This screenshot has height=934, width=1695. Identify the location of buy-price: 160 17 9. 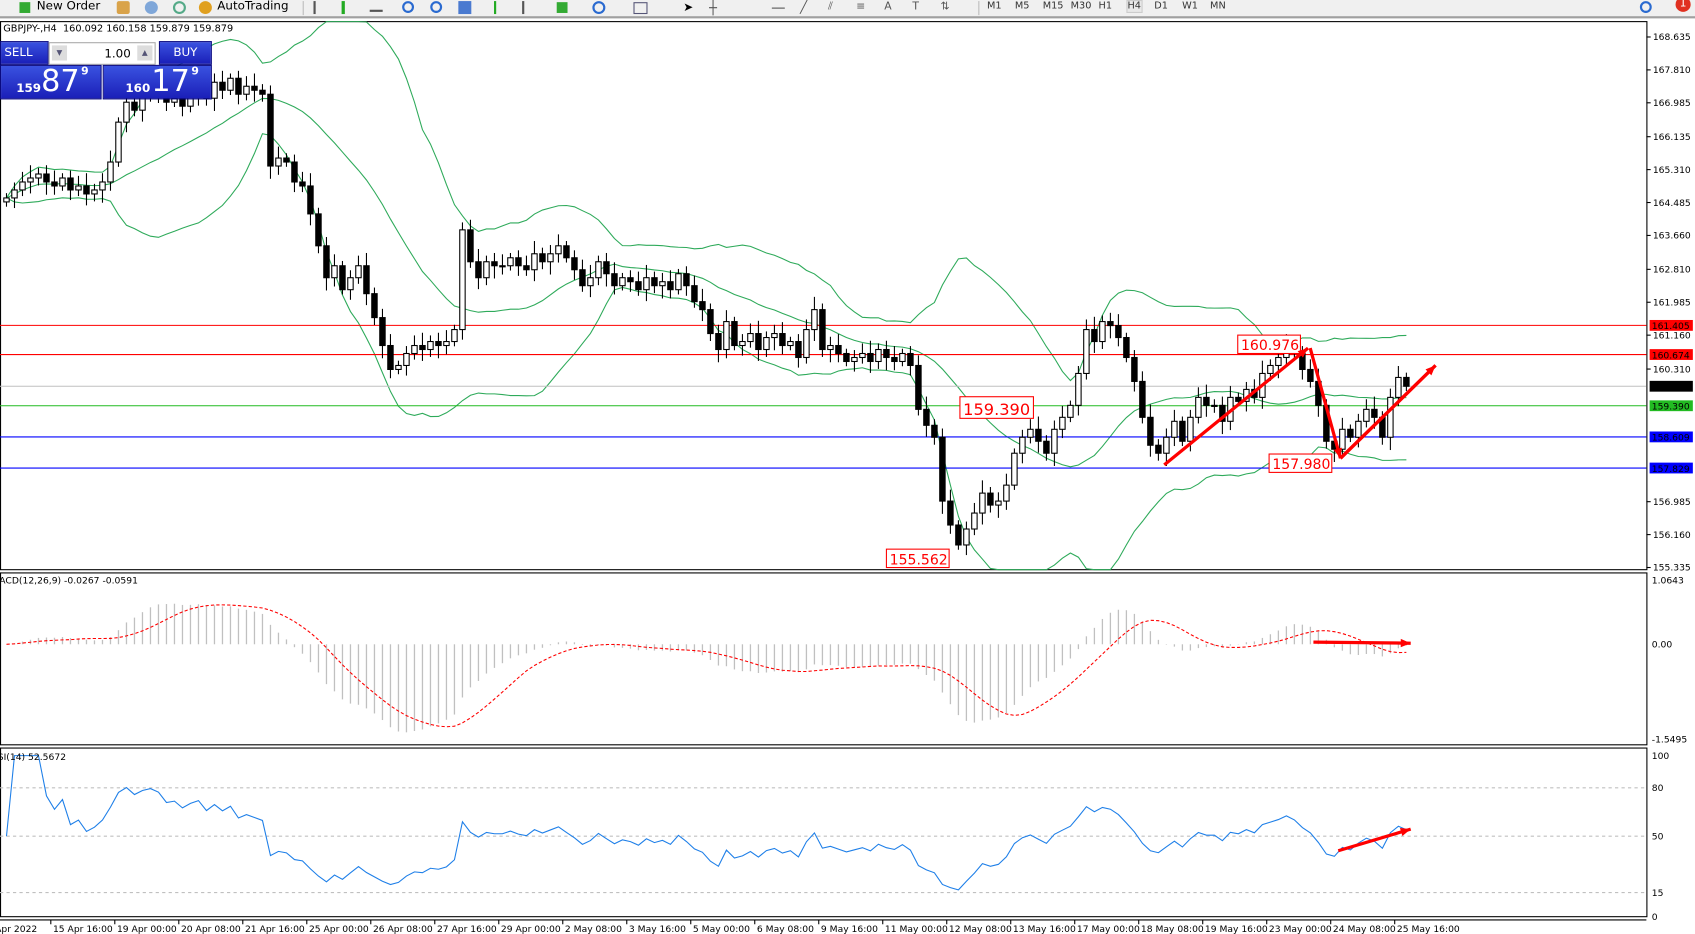
(157, 81).